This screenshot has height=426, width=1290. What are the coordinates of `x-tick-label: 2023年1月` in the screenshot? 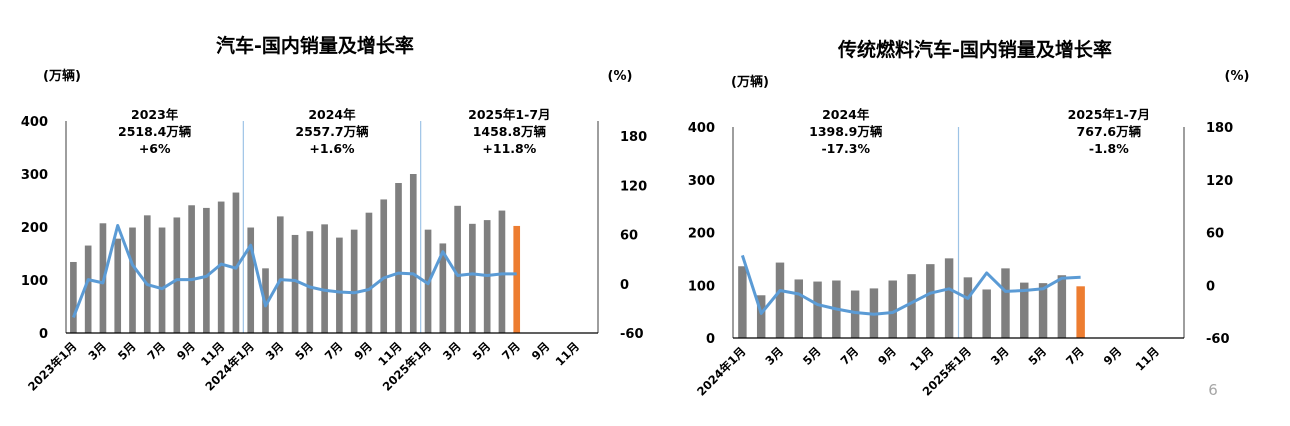 It's located at (52, 366).